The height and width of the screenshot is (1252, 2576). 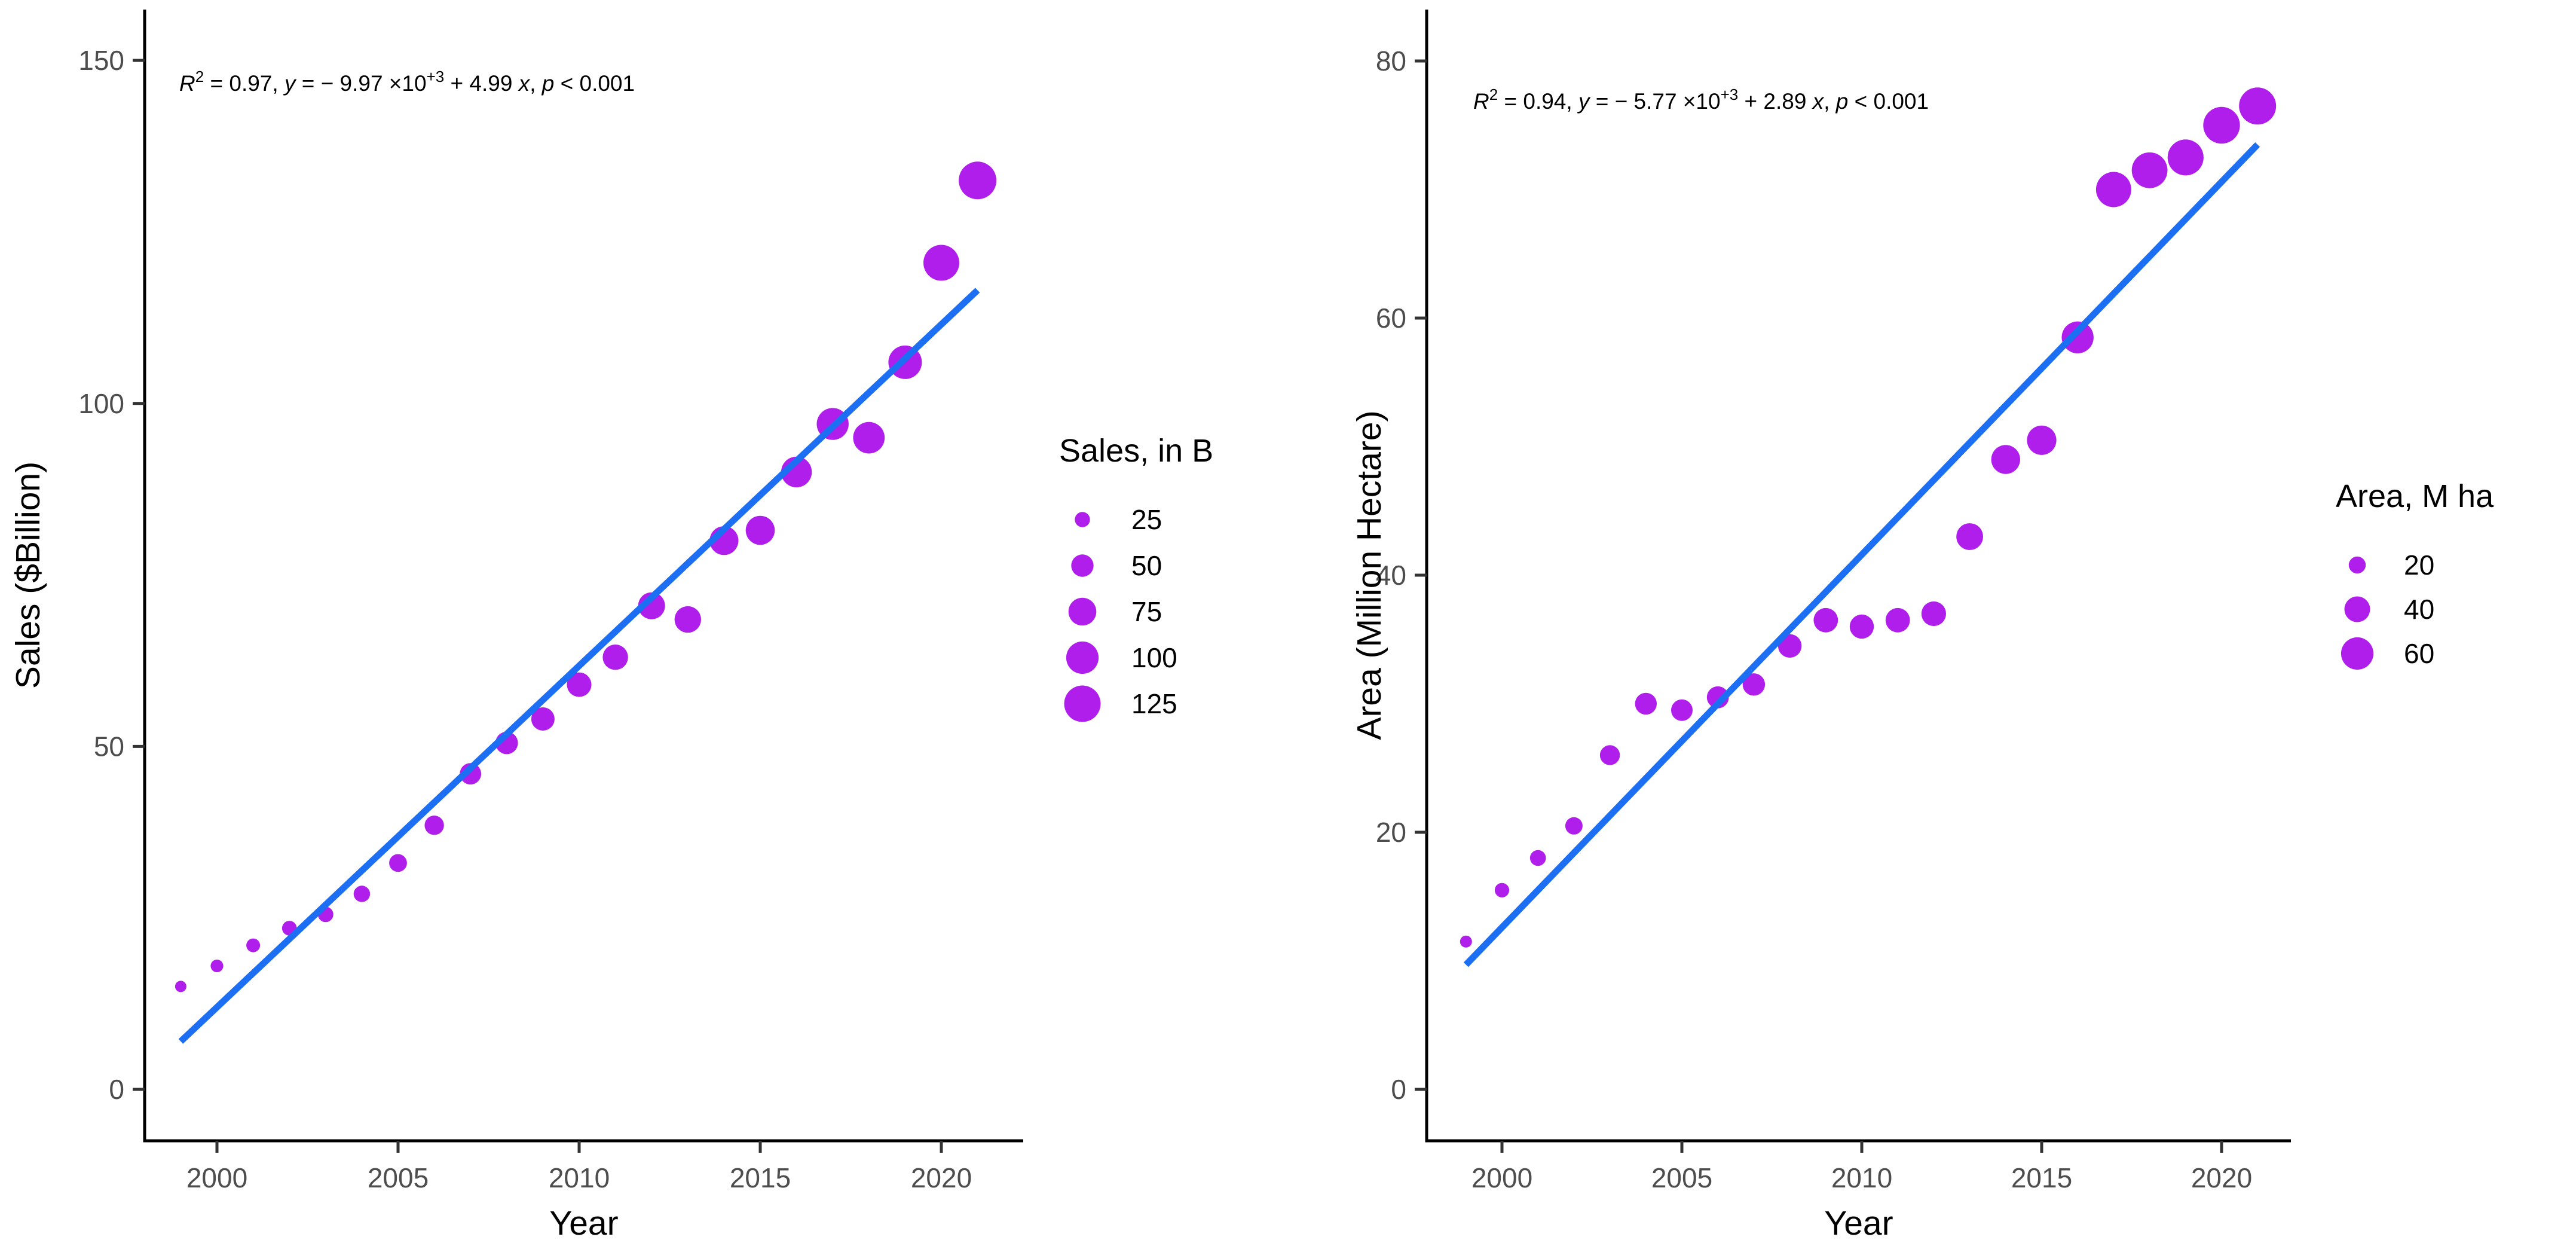 What do you see at coordinates (1154, 703) in the screenshot?
I see `legend-value-label: 125` at bounding box center [1154, 703].